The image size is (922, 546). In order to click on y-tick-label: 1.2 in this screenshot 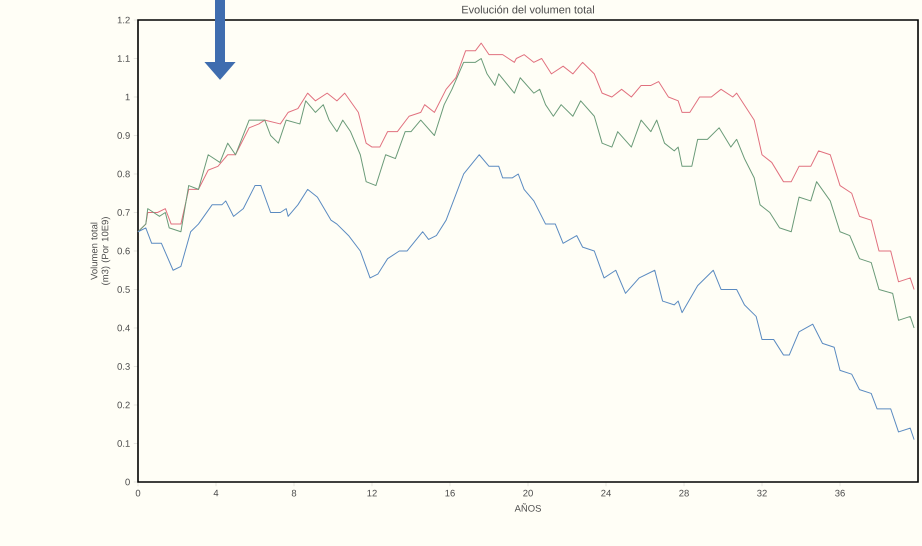, I will do `click(124, 20)`.